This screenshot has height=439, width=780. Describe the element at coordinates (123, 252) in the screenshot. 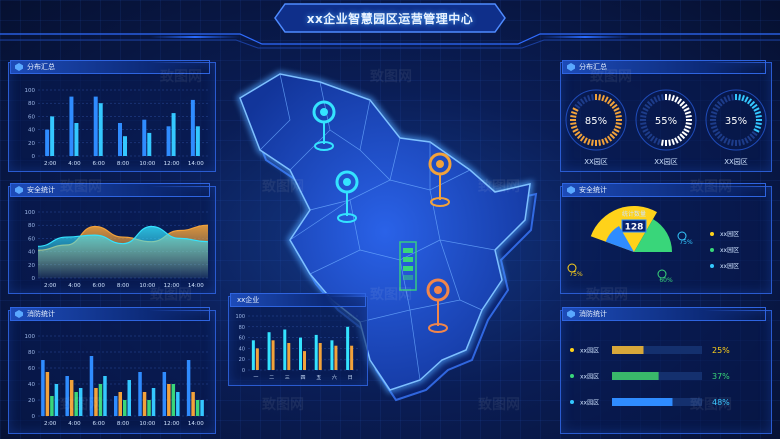

I see `area-series` at that location.